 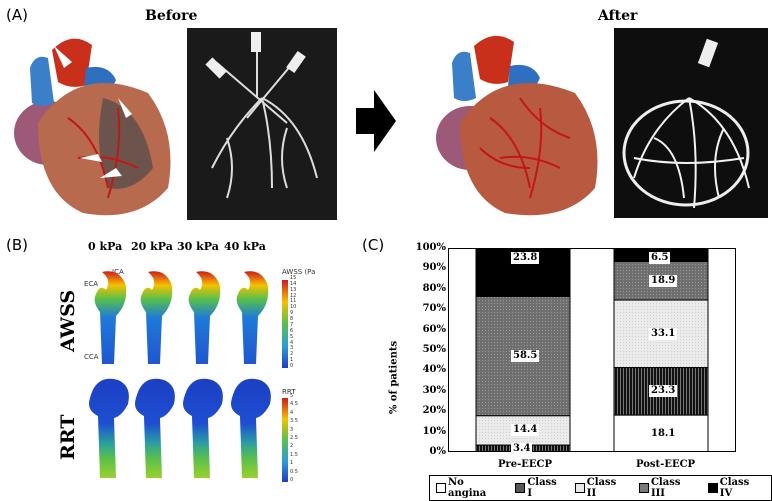 What do you see at coordinates (292, 412) in the screenshot?
I see `rrt-scale-tick: 4` at bounding box center [292, 412].